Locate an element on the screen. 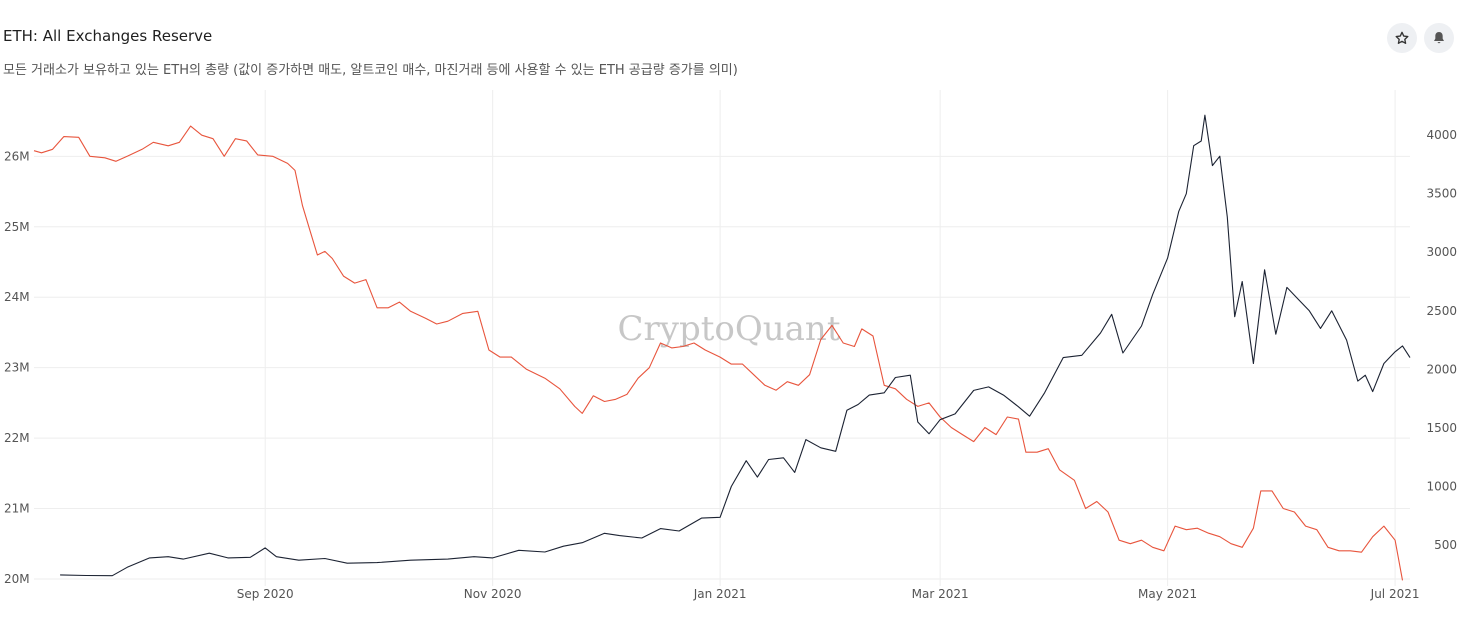 Image resolution: width=1477 pixels, height=630 pixels. y-right-tick-label: 3000 is located at coordinates (1441, 252).